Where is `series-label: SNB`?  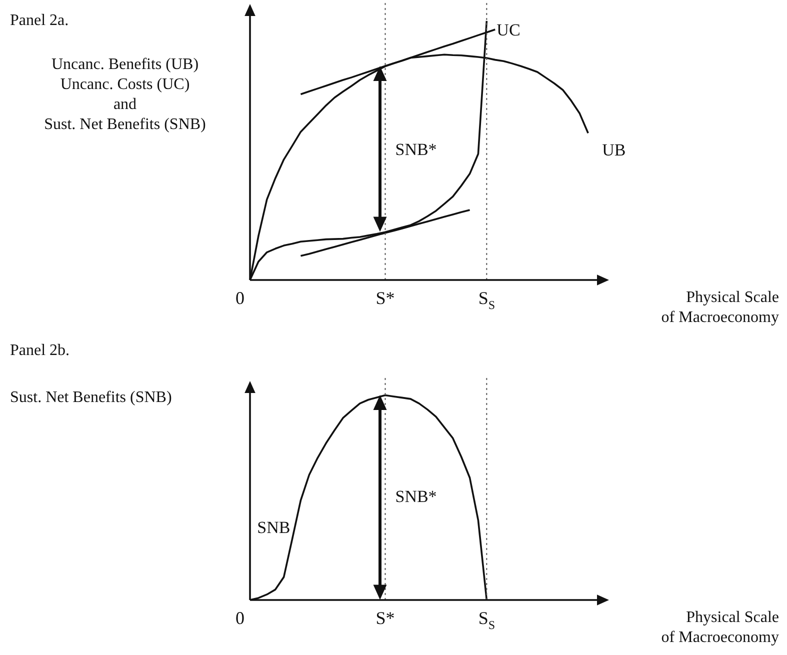 series-label: SNB is located at coordinates (273, 527).